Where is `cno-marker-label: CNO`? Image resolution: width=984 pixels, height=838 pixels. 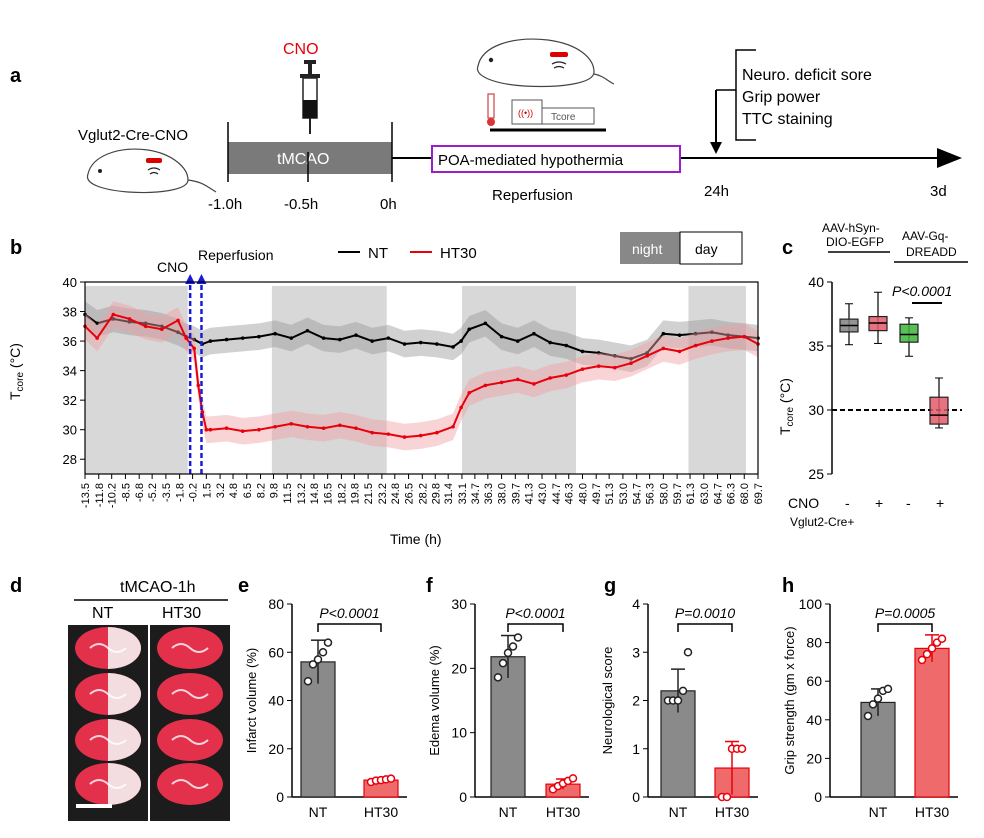
cno-marker-label: CNO is located at coordinates (172, 267).